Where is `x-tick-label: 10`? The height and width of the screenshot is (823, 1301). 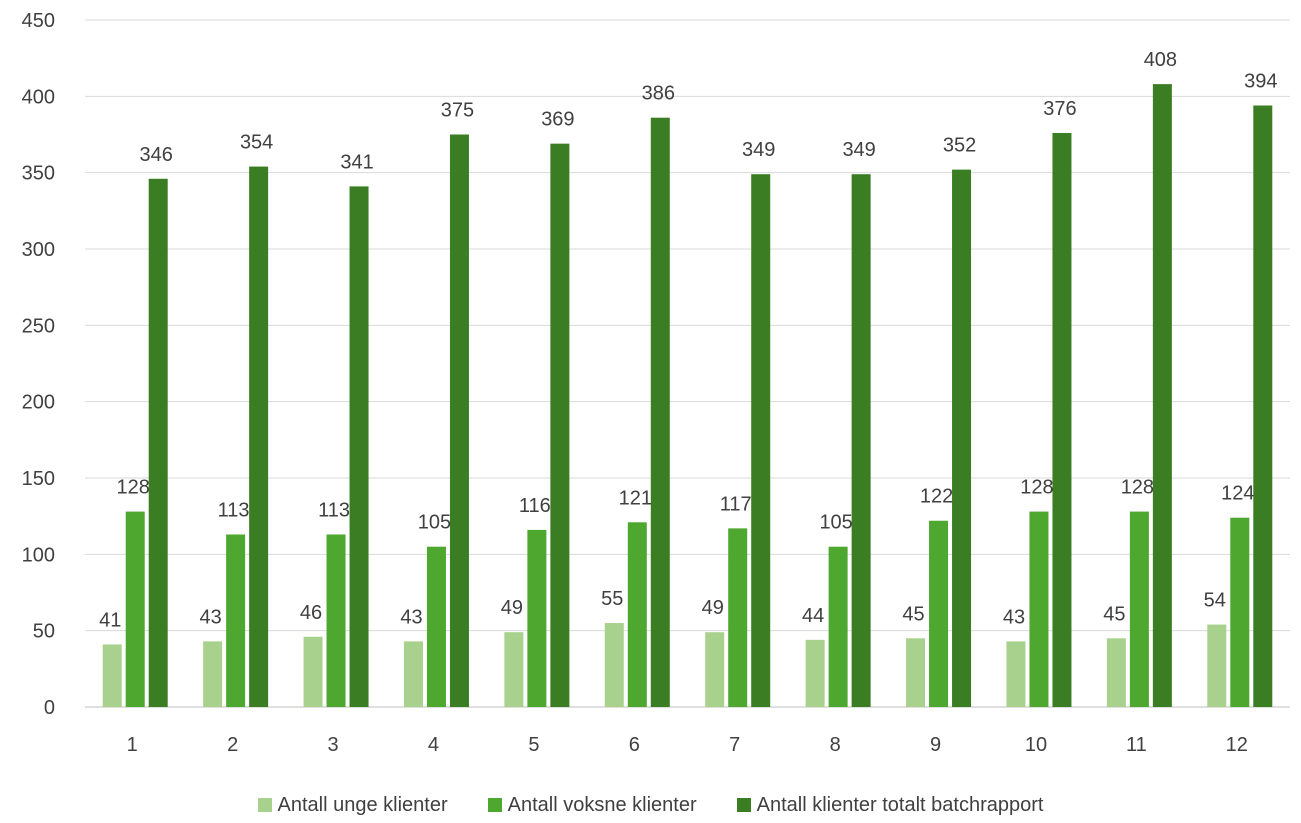 x-tick-label: 10 is located at coordinates (1036, 745).